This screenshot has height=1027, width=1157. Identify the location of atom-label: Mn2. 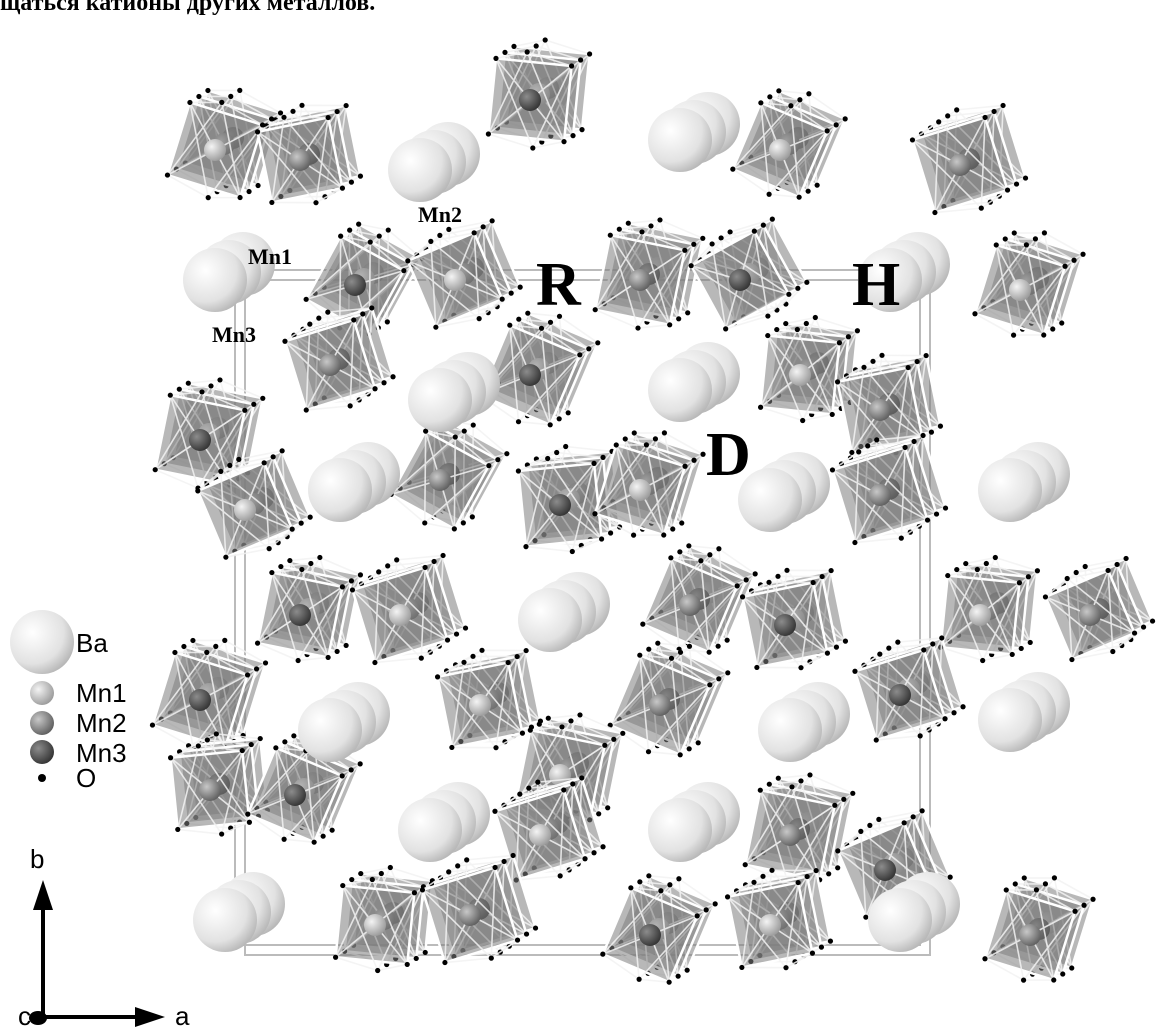
(440, 214).